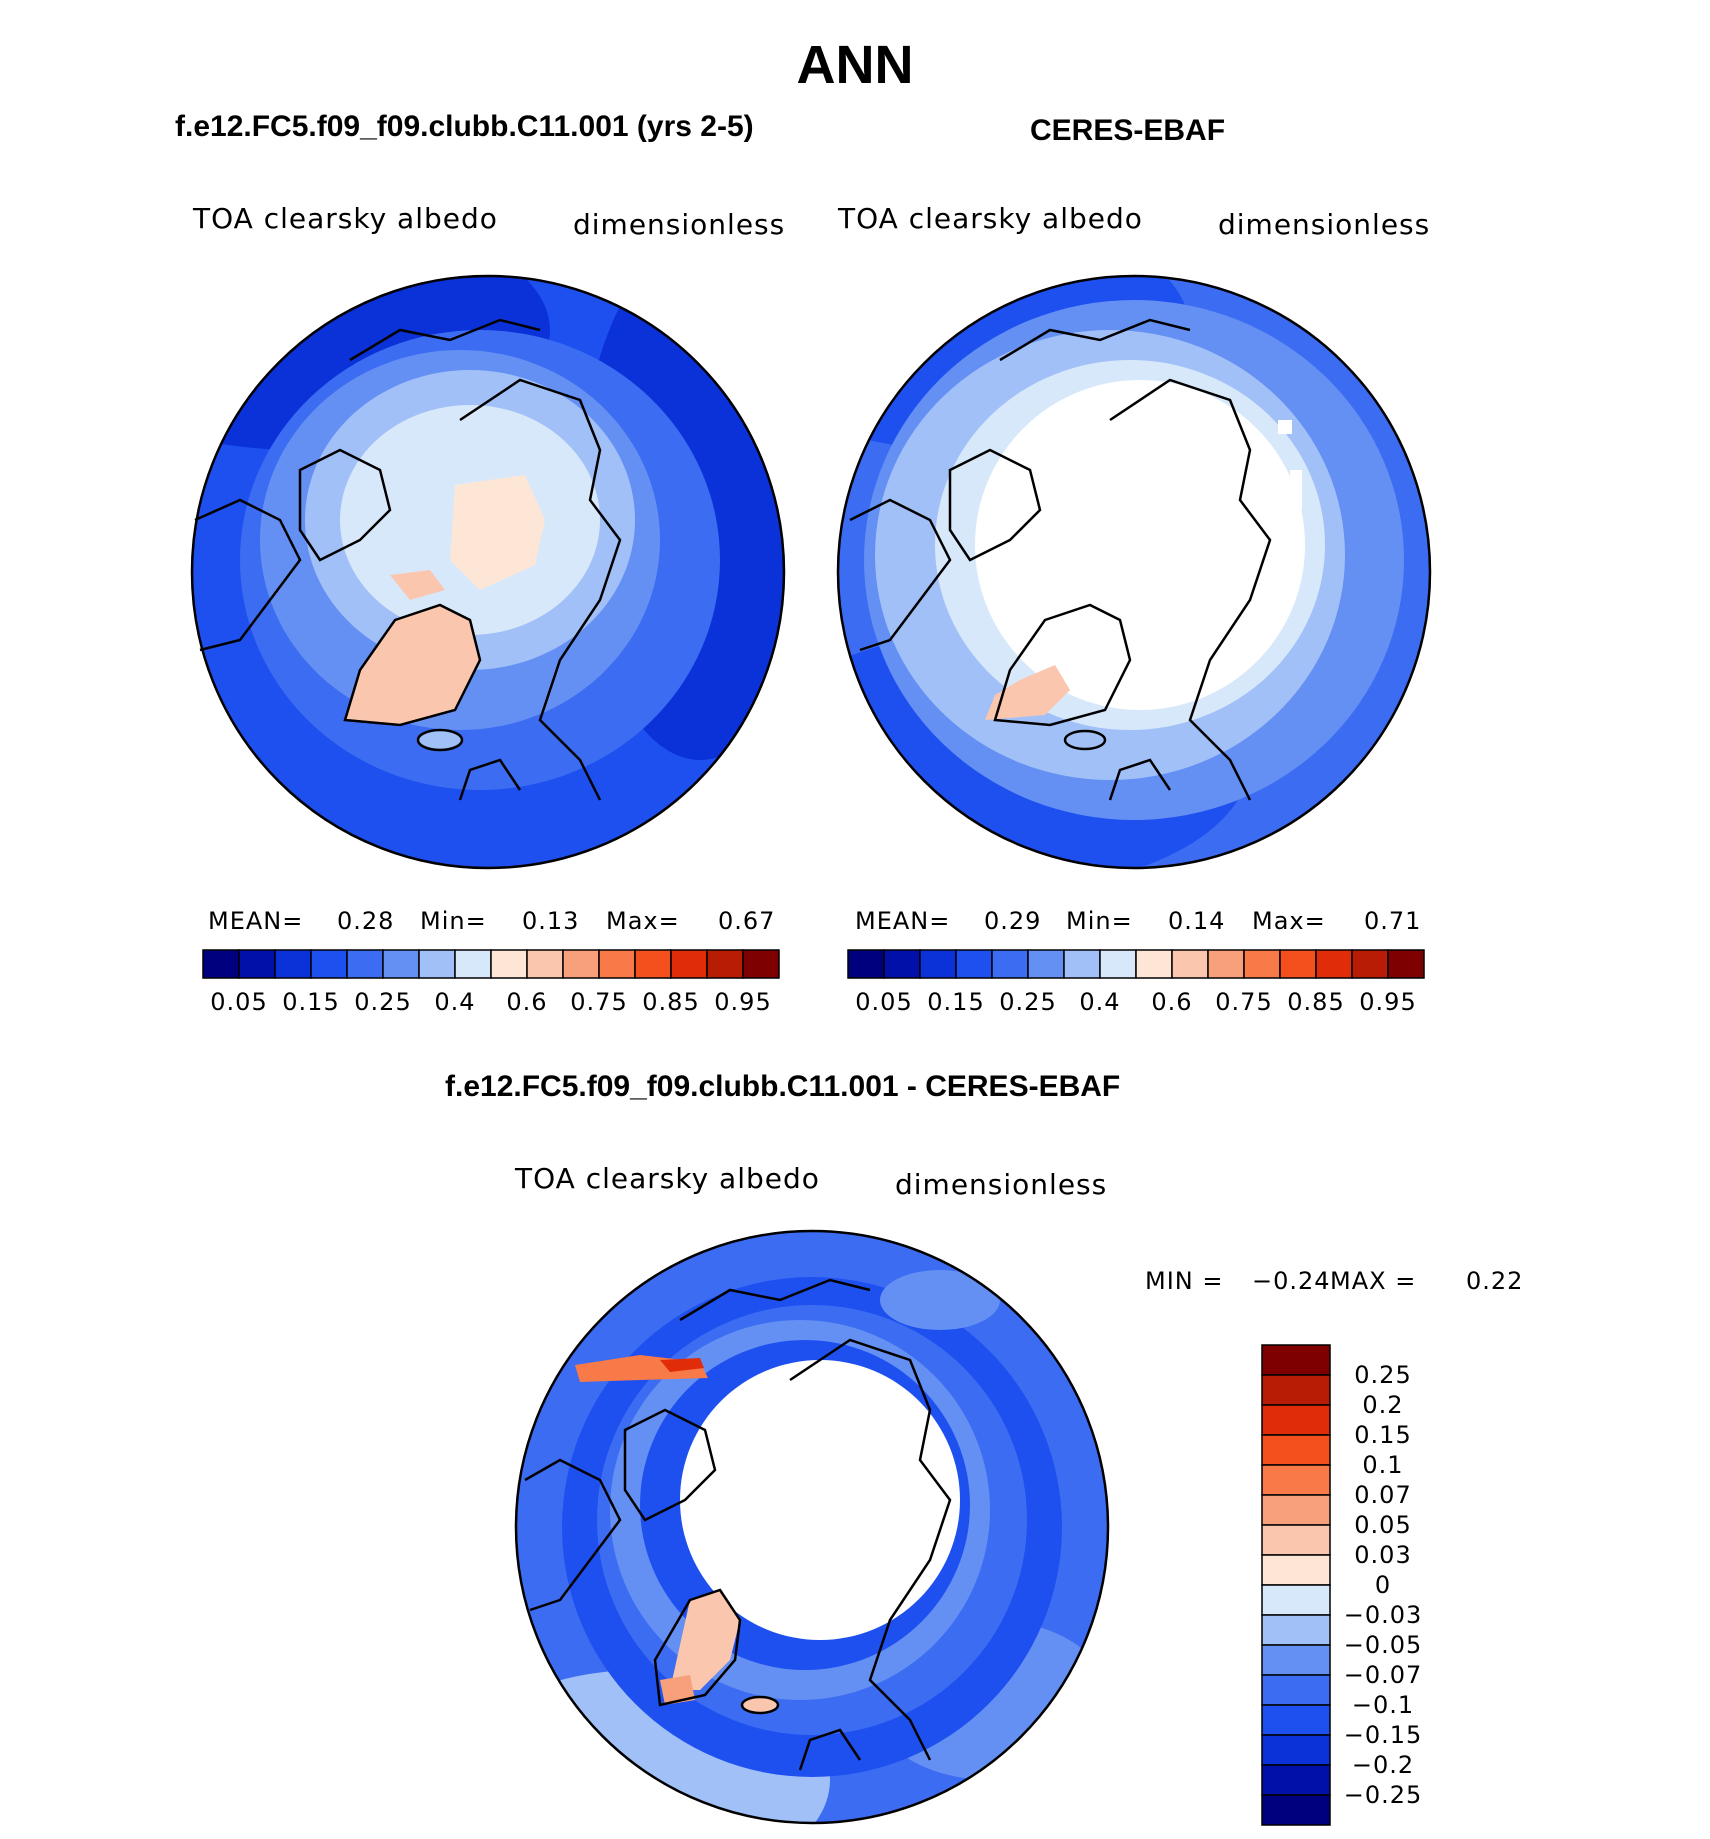 This screenshot has height=1839, width=1710. I want to click on panel-2-colorbar-tick-label: 0.95, so click(1388, 1002).